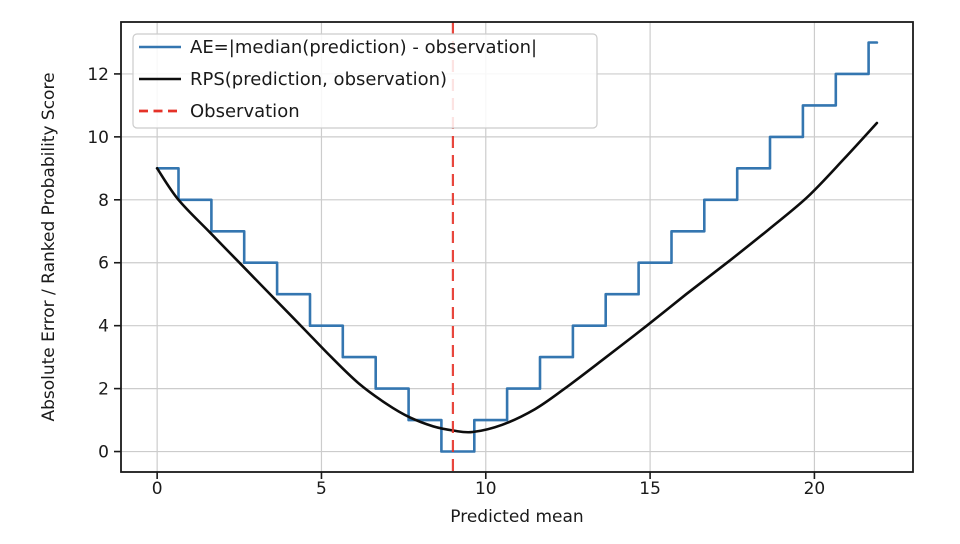 This screenshot has height=544, width=960. Describe the element at coordinates (103, 264) in the screenshot. I see `y-tick-label-3: 6` at that location.